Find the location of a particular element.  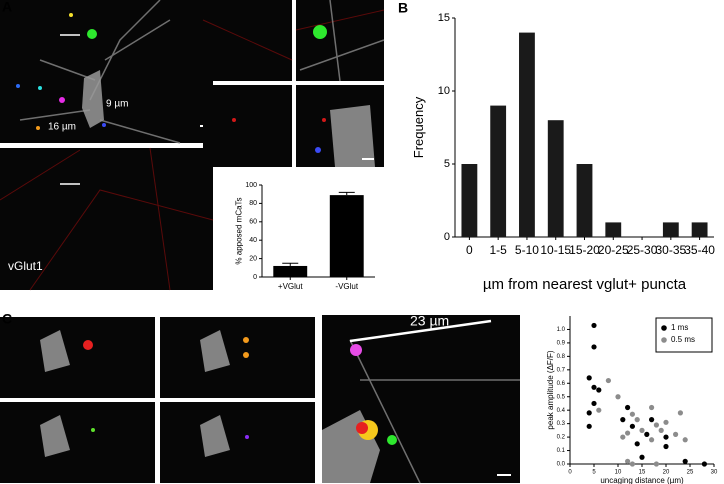

y-tick-label: 0.9 is located at coordinates (561, 343).